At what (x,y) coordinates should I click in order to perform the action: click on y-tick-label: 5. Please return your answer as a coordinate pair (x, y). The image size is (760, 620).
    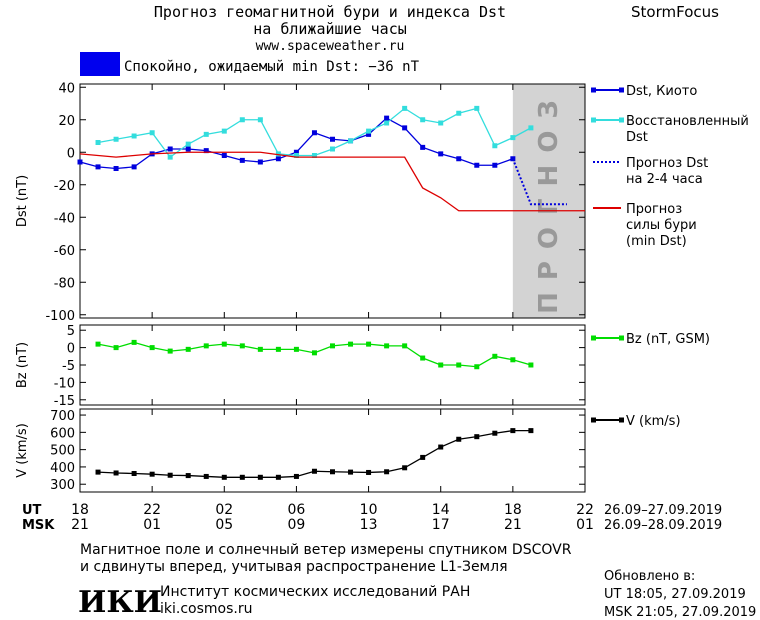
    Looking at the image, I should click on (71, 331).